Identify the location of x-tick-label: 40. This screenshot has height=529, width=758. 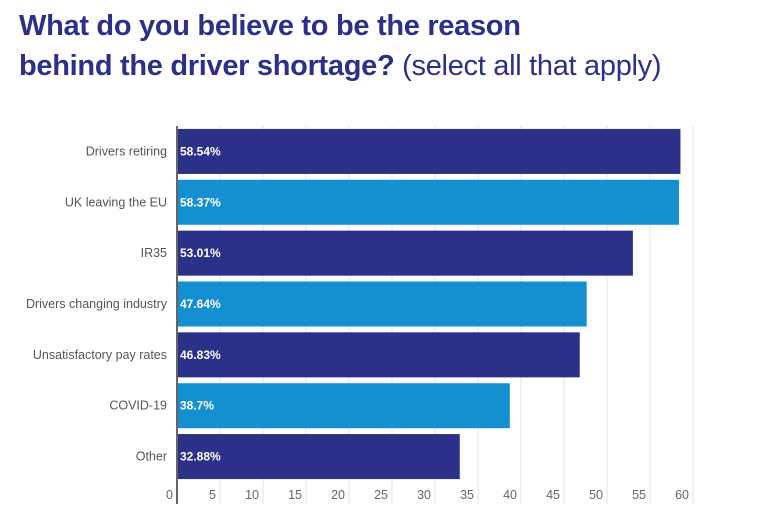
(510, 495).